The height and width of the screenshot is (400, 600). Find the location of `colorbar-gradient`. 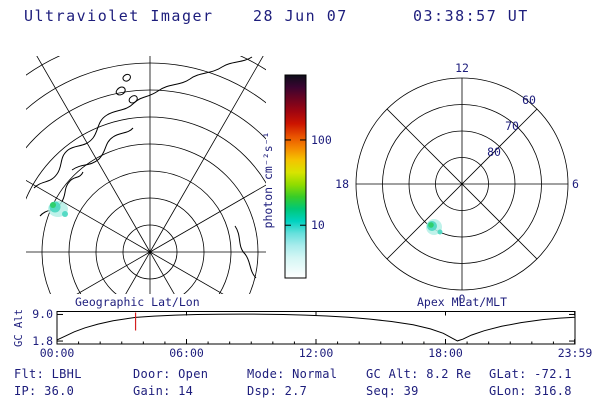

colorbar-gradient is located at coordinates (295, 176).